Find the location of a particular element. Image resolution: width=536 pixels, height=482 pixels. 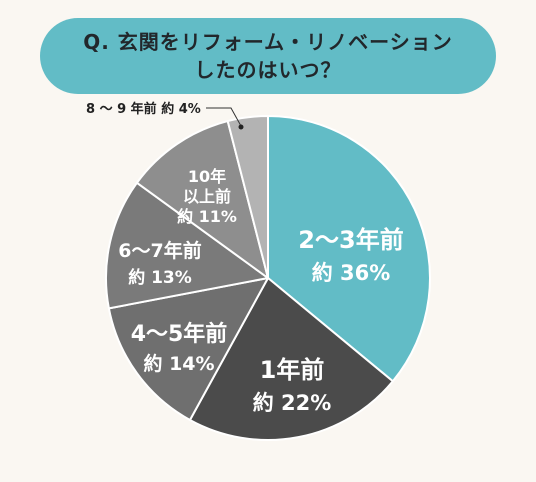

chart-title-line-1: Q. 玄関をリフォーム・リノベーション is located at coordinates (268, 42).